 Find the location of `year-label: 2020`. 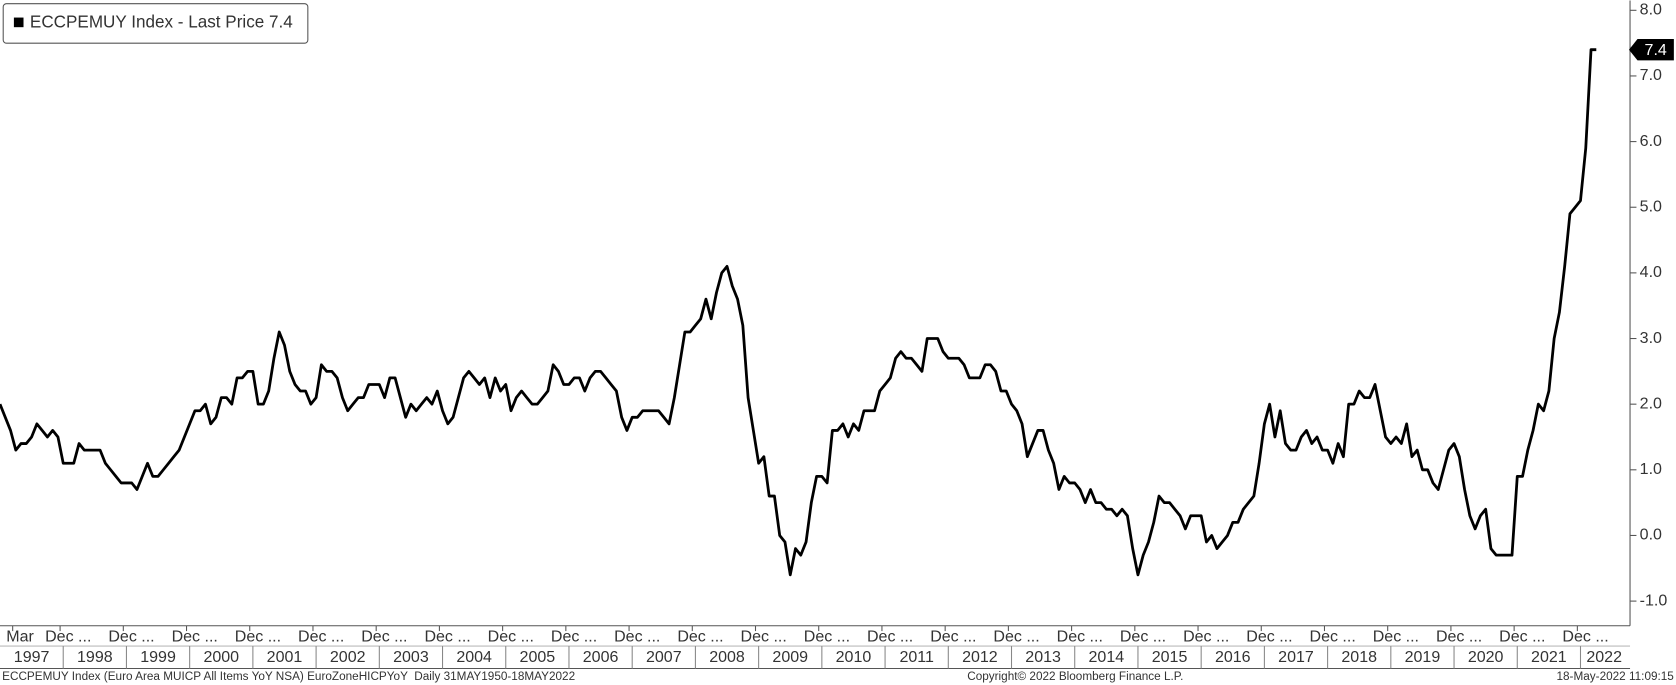

year-label: 2020 is located at coordinates (1486, 657).